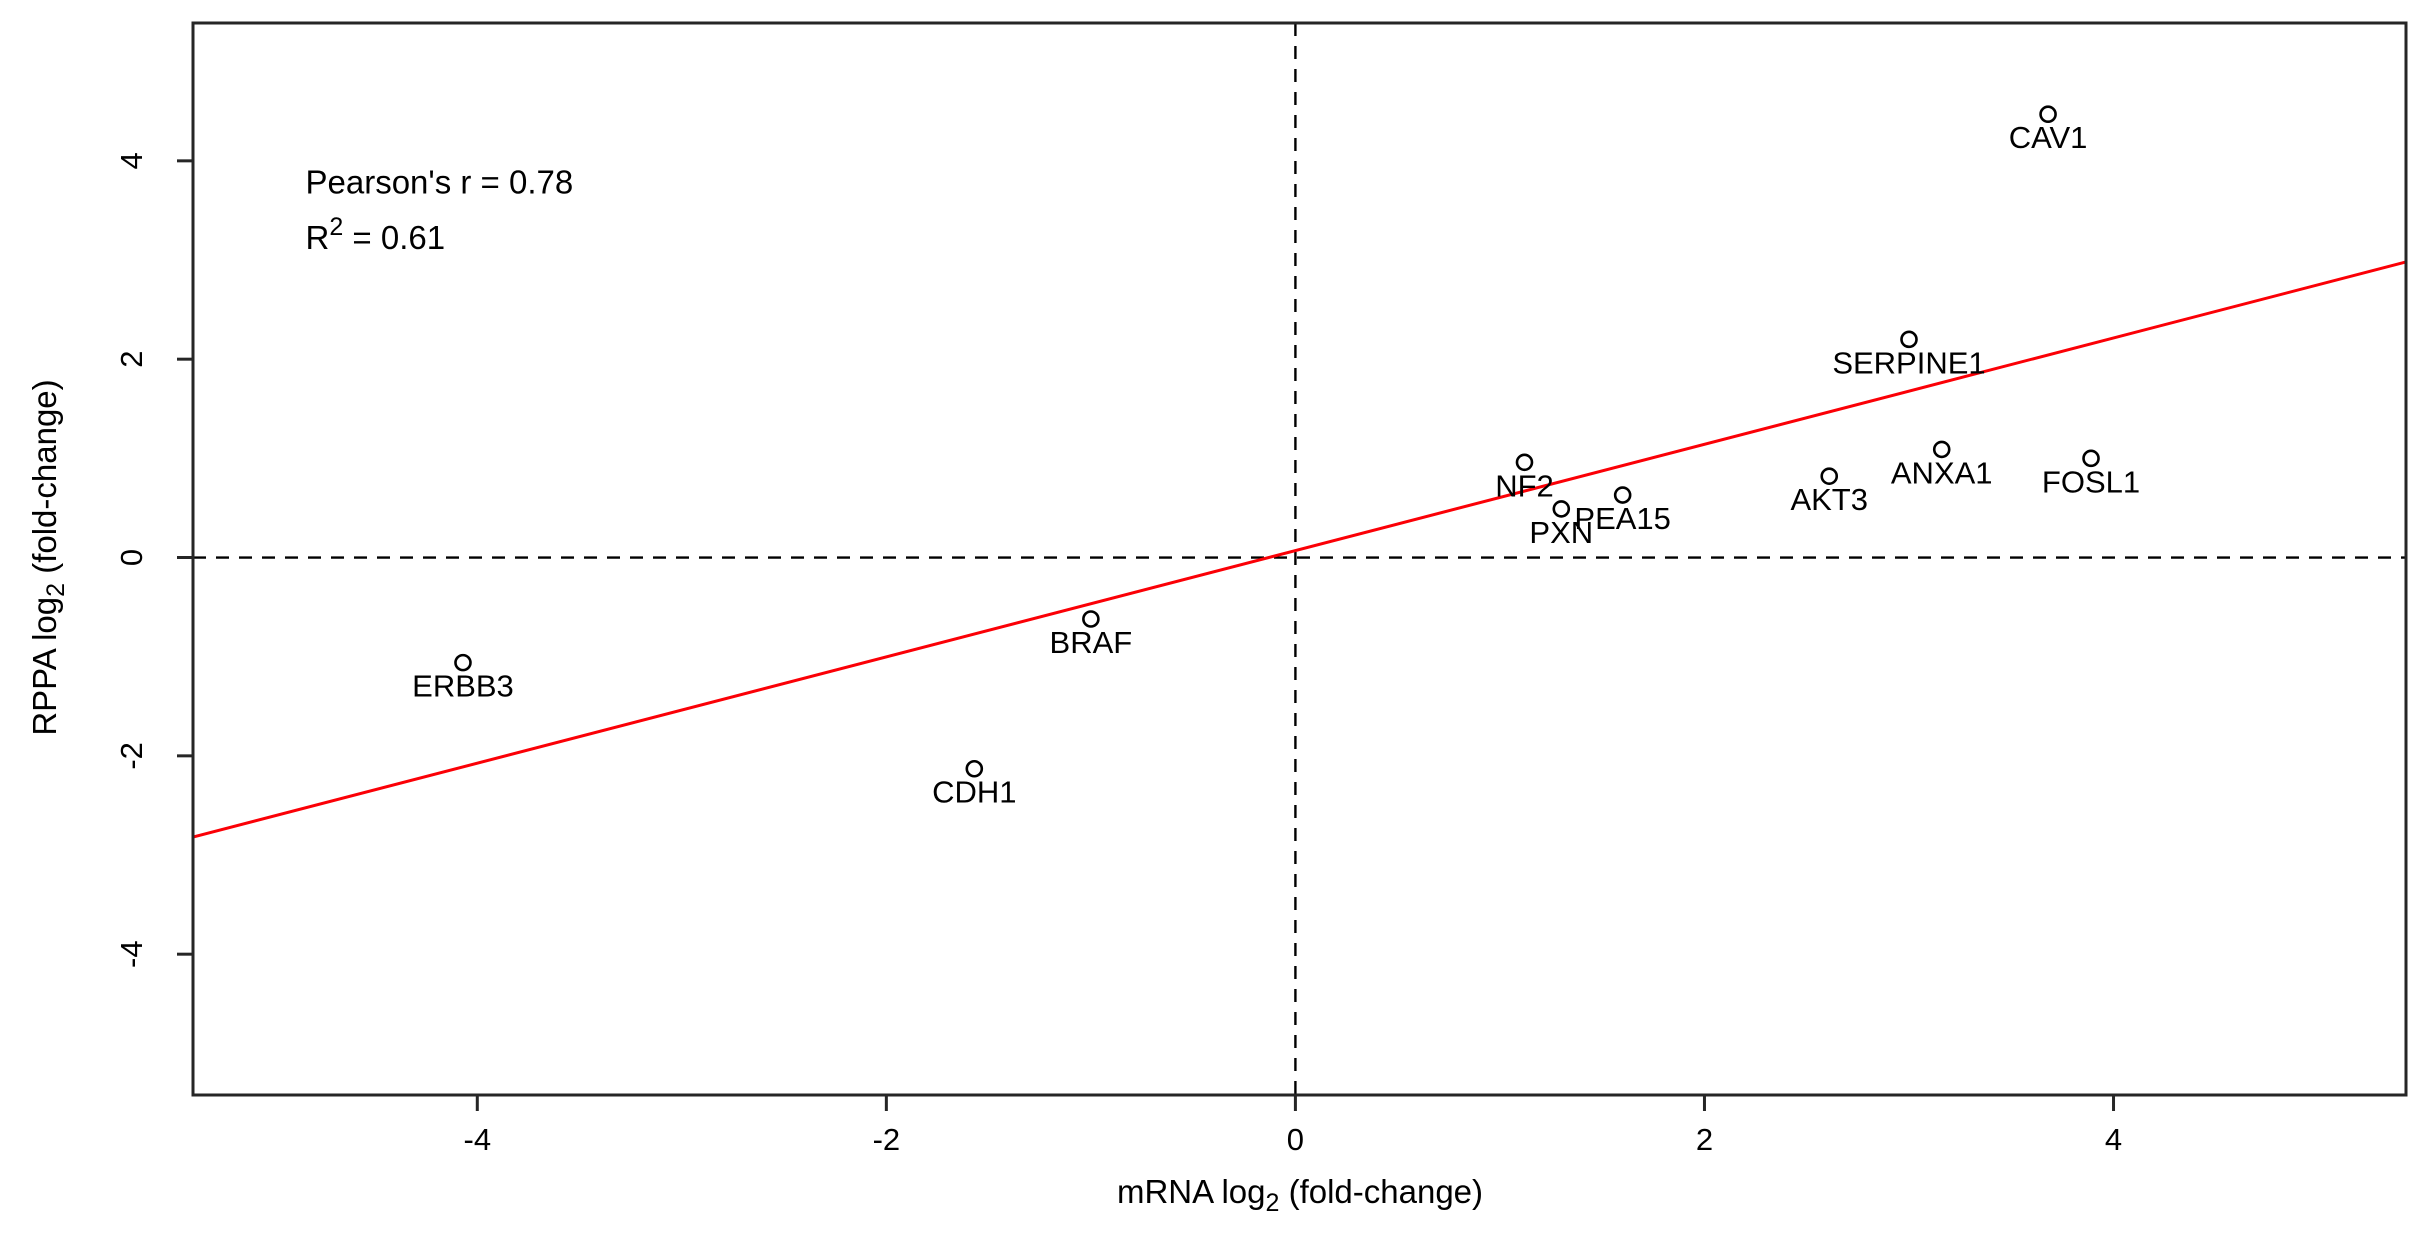 This screenshot has width=2427, height=1239. I want to click on correlation-annotation: Pearson's r = 0.78 R2 = 0.61, so click(439, 209).